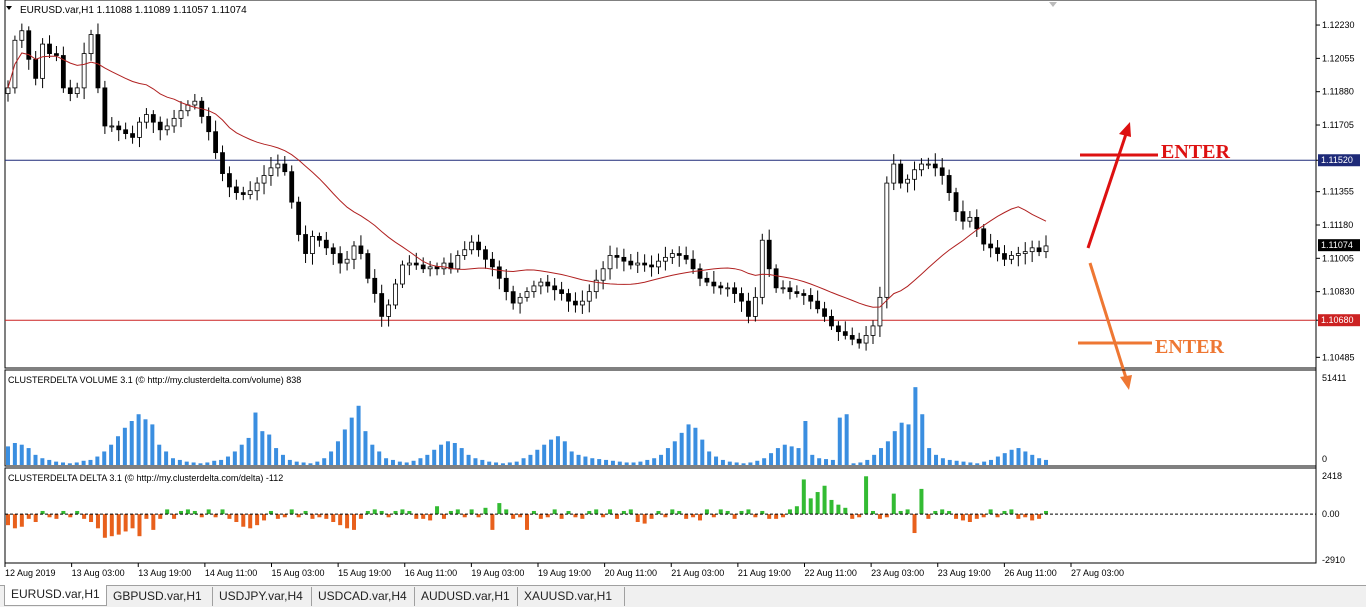 The image size is (1366, 607). What do you see at coordinates (164, 573) in the screenshot?
I see `x-tick-label-2: 13 Aug 19:00` at bounding box center [164, 573].